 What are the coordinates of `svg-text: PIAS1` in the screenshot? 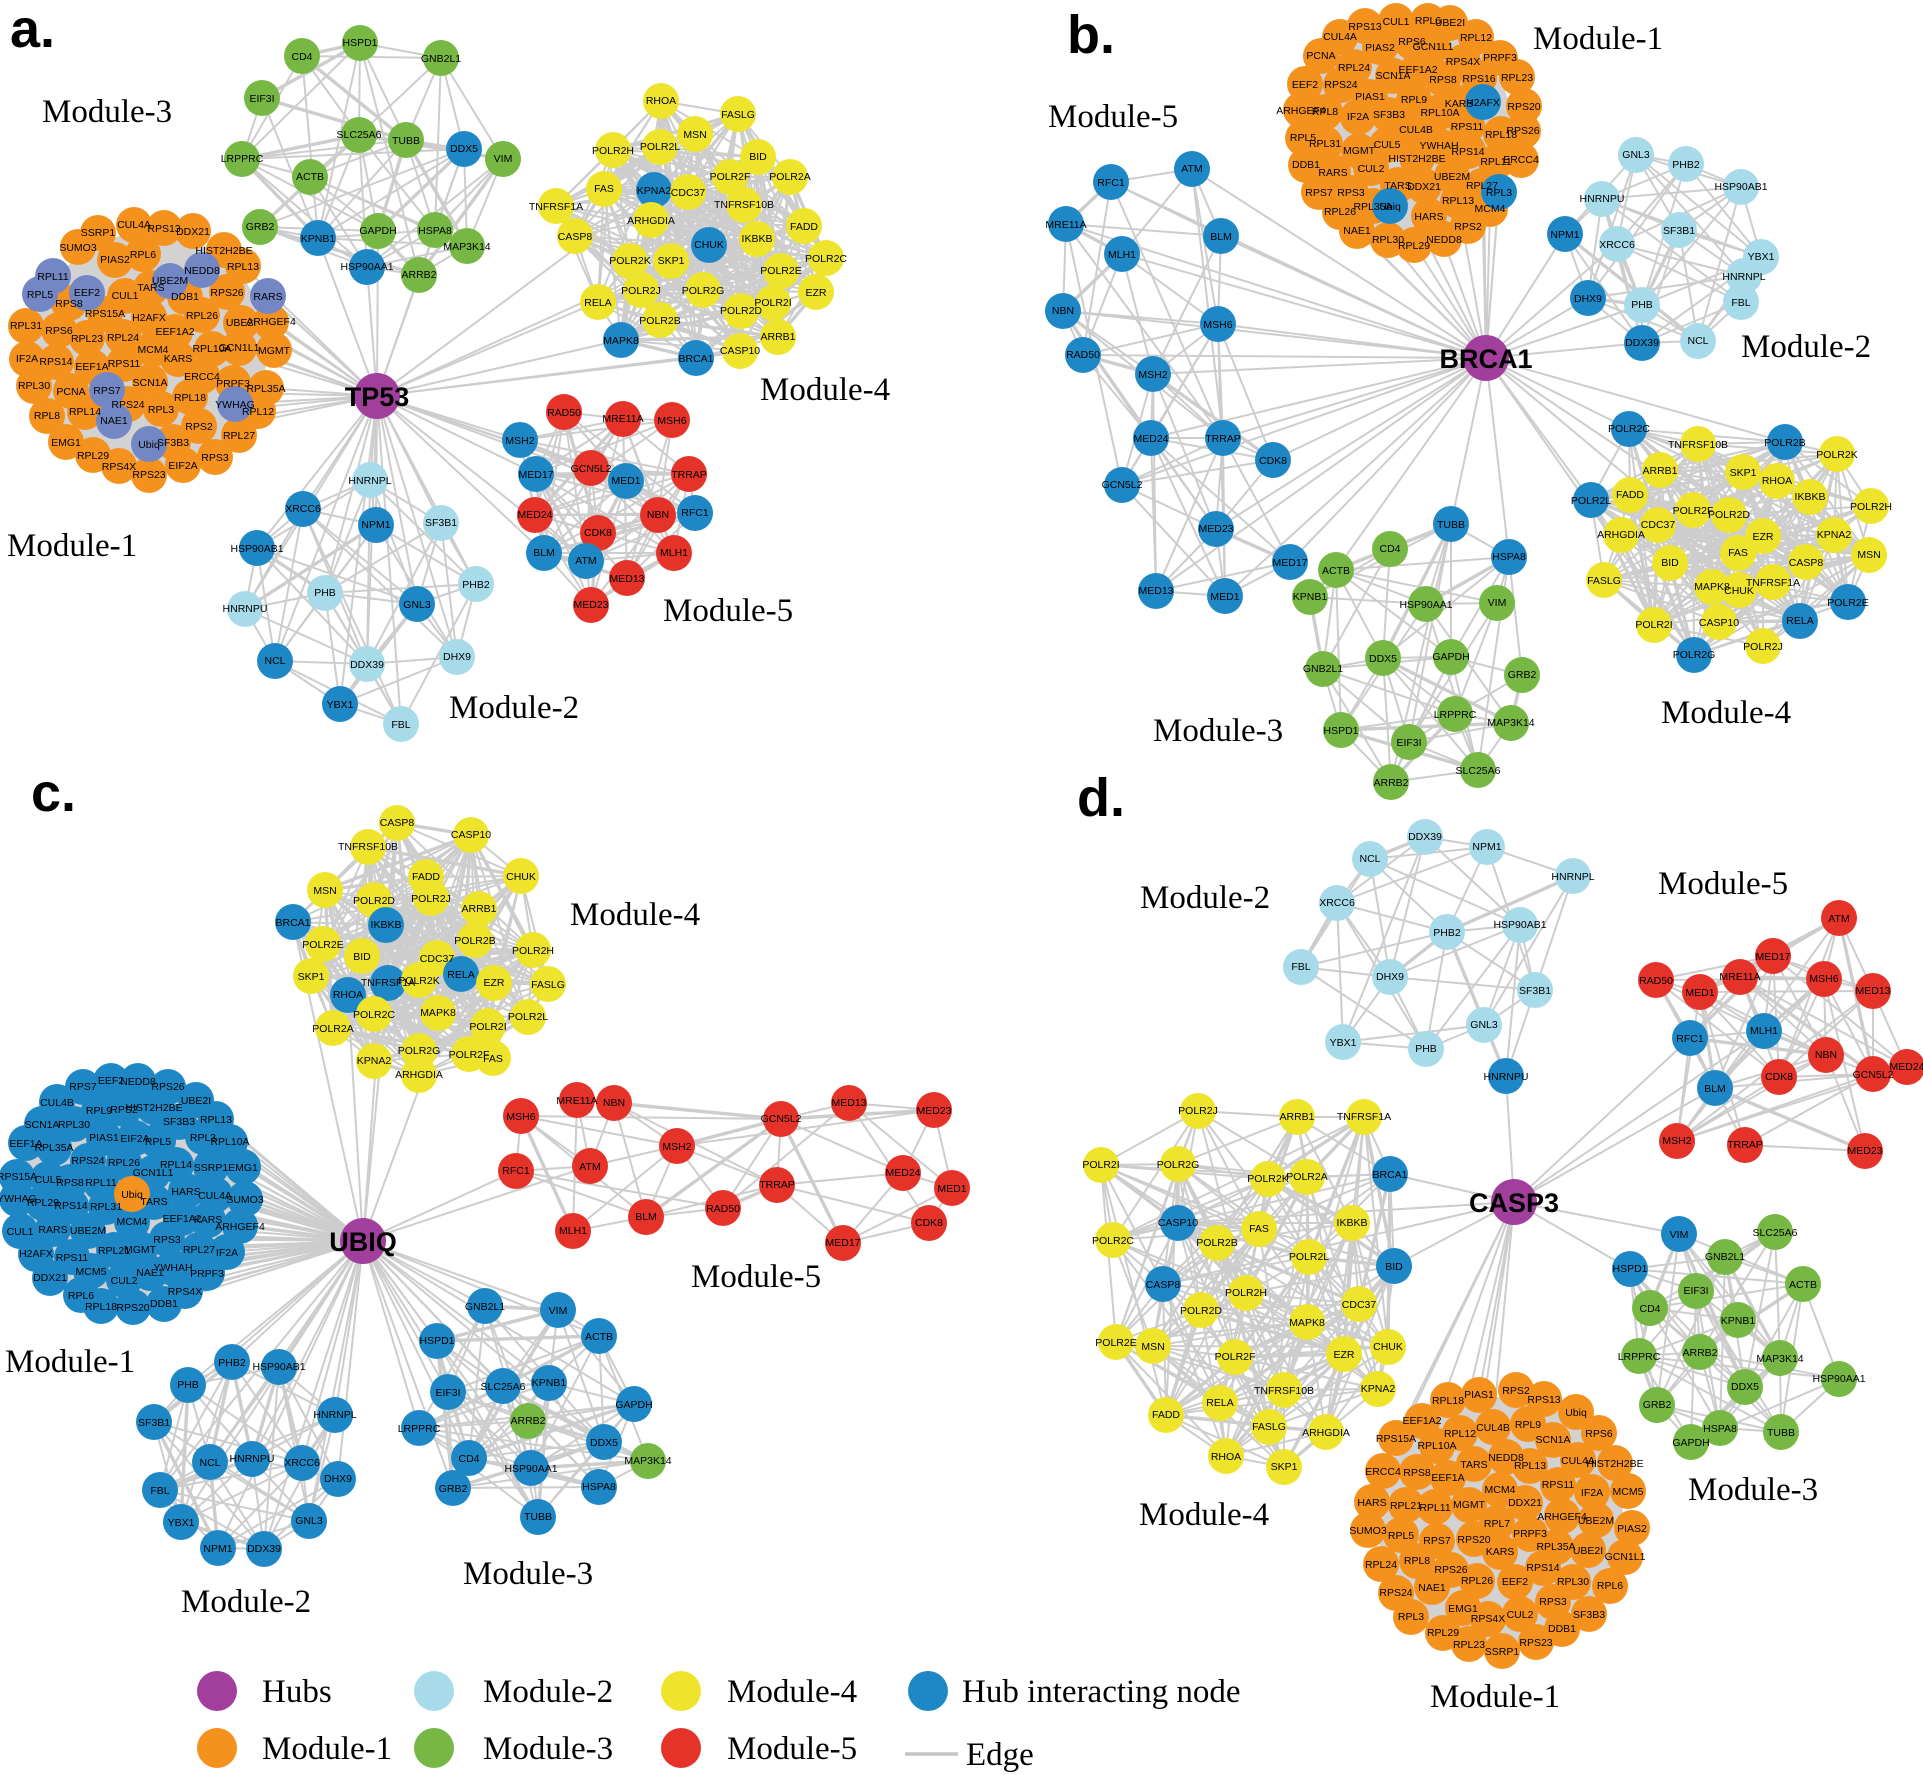 It's located at (1479, 1395).